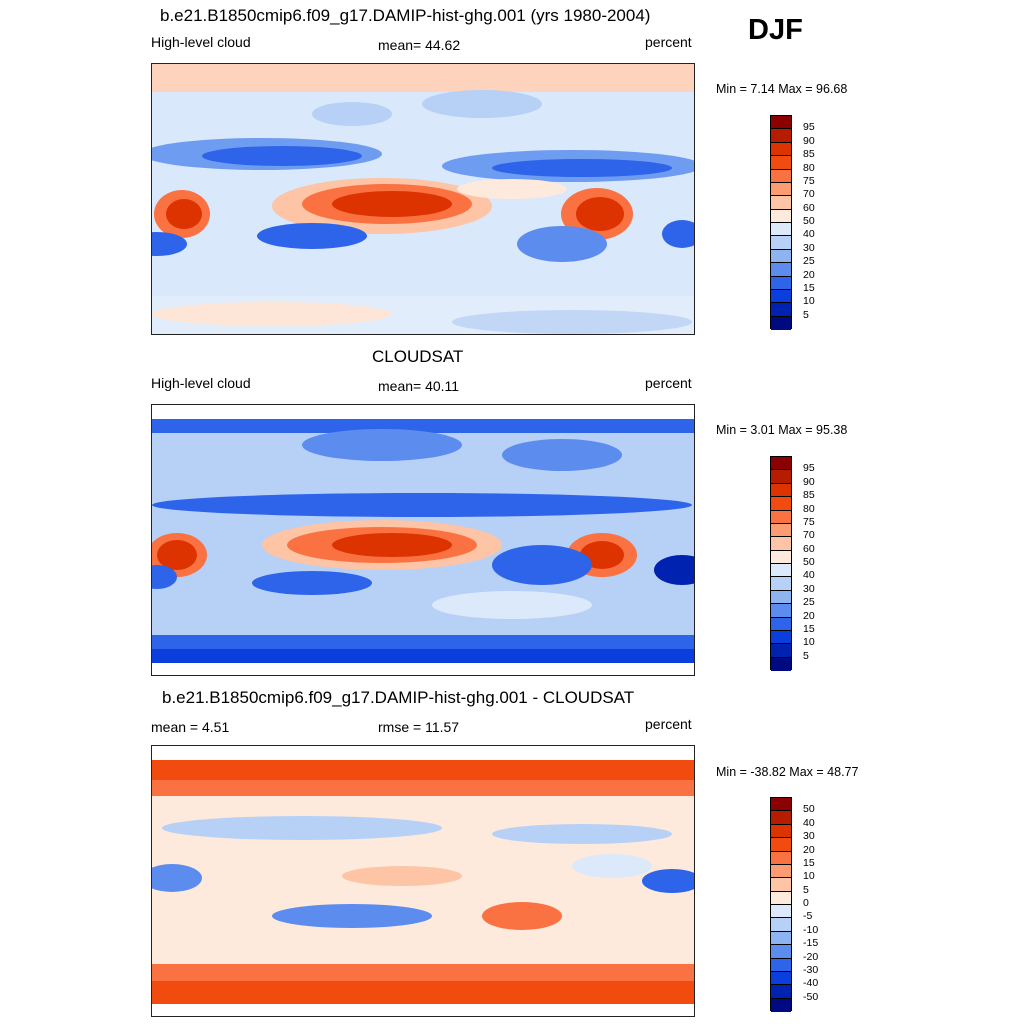 The image size is (1024, 1024). Describe the element at coordinates (419, 386) in the screenshot. I see `panel2-mean-label: mean= 40.11` at that location.